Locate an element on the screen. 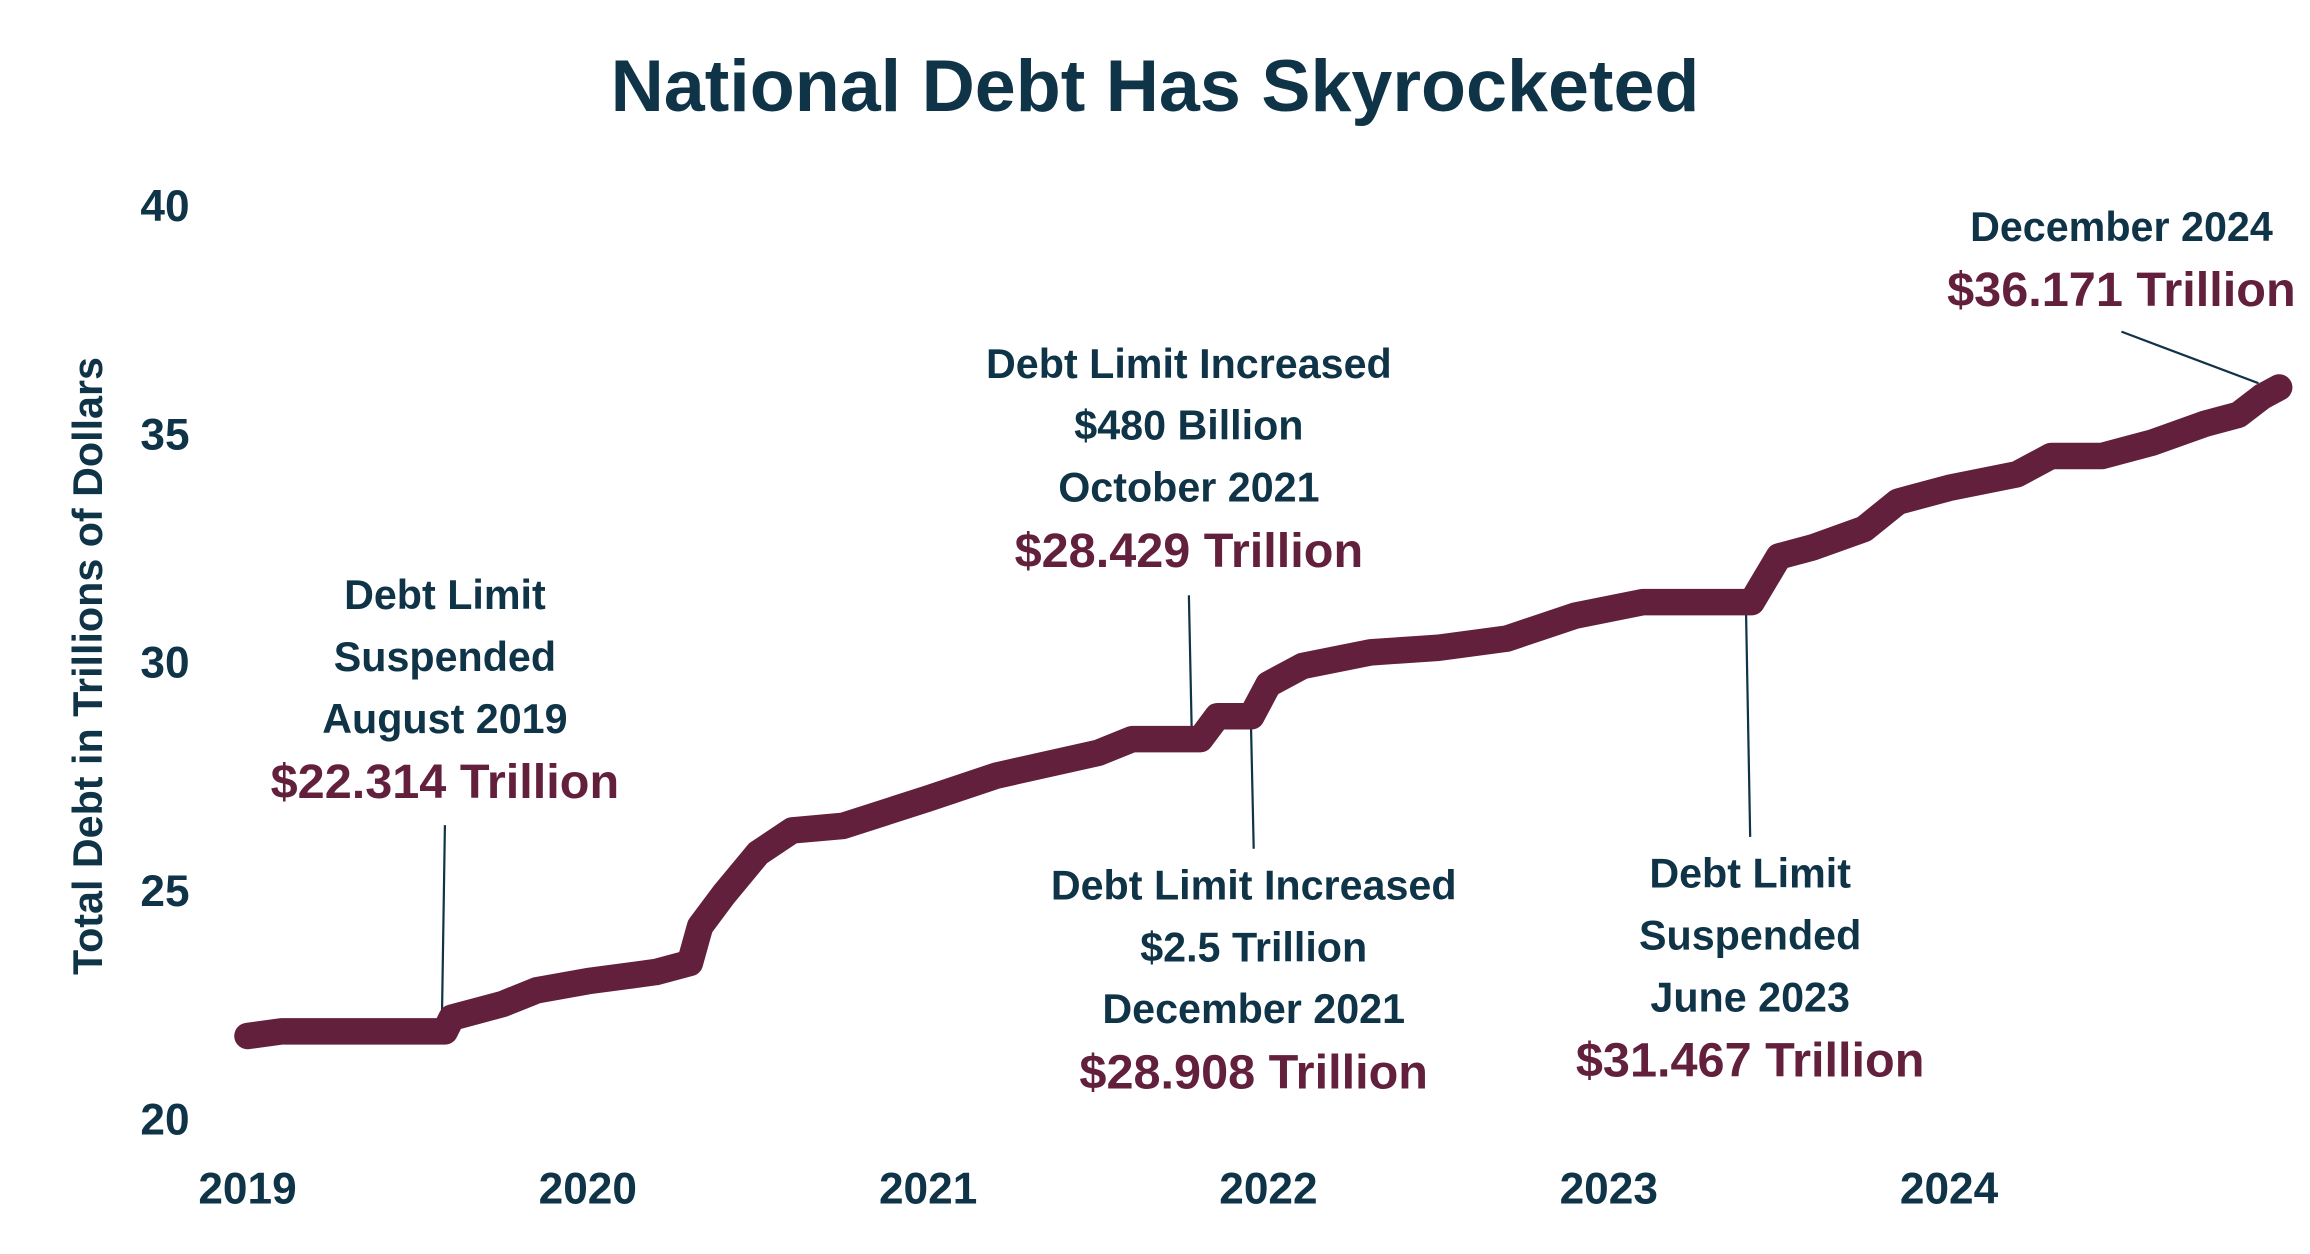 The image size is (2310, 1254). annotation-amount: $36.171 Trillion is located at coordinates (2121, 290).